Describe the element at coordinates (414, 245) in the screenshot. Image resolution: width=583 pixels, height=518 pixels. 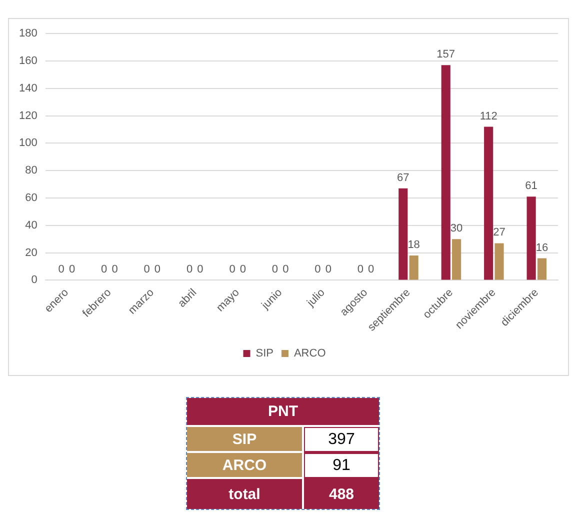
I see `data-label: 18` at that location.